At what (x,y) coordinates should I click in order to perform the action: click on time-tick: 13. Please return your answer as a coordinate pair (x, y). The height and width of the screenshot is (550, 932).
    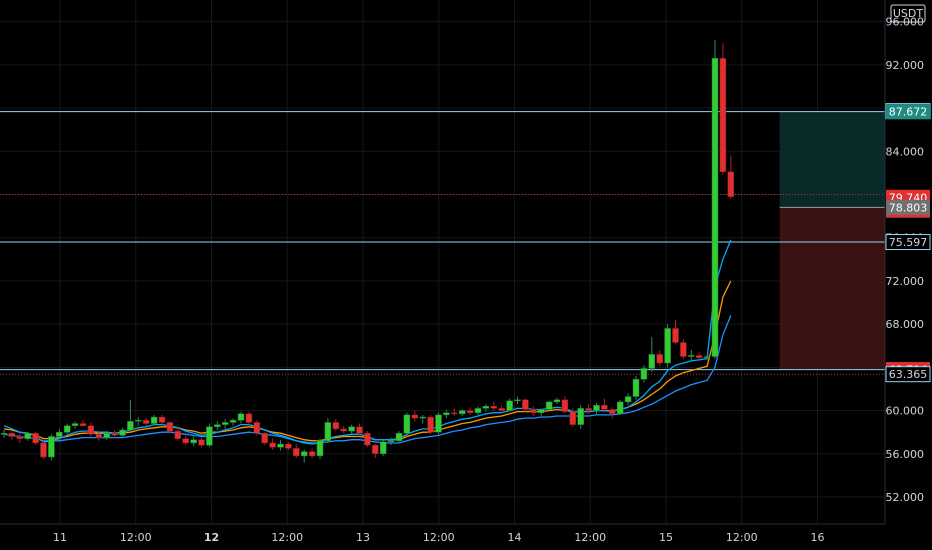
    Looking at the image, I should click on (363, 537).